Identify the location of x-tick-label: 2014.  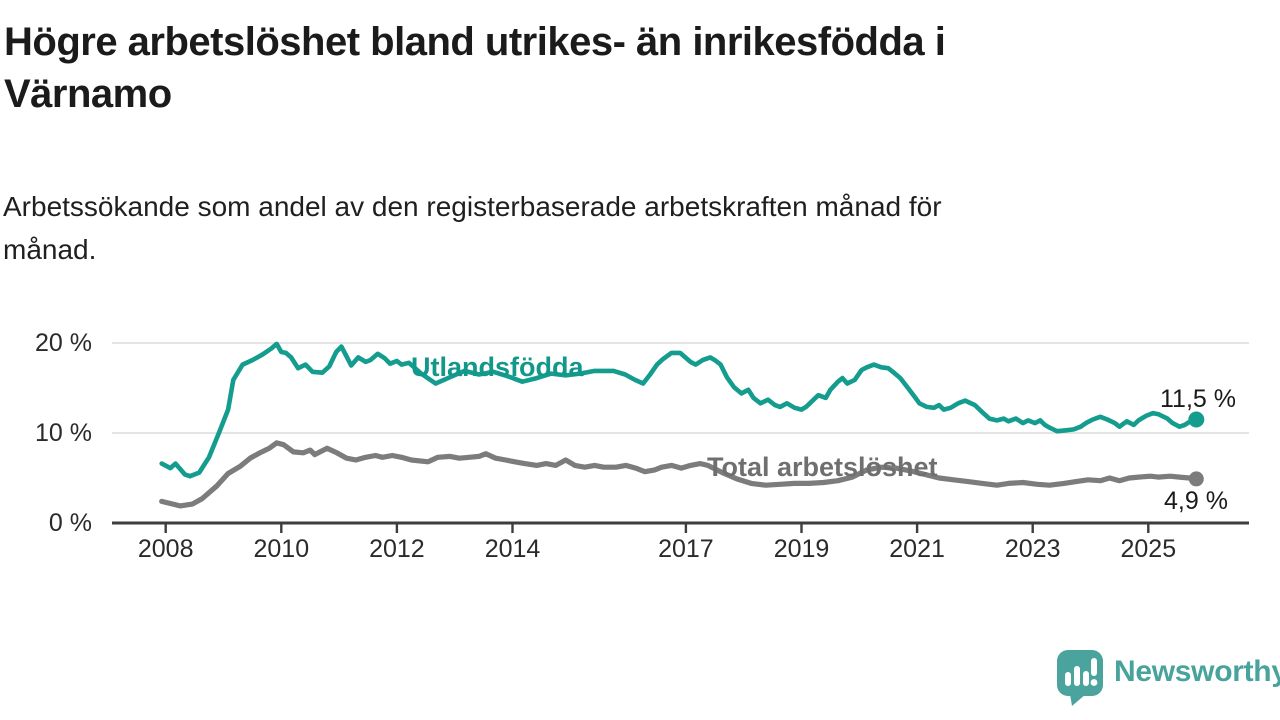
(512, 549).